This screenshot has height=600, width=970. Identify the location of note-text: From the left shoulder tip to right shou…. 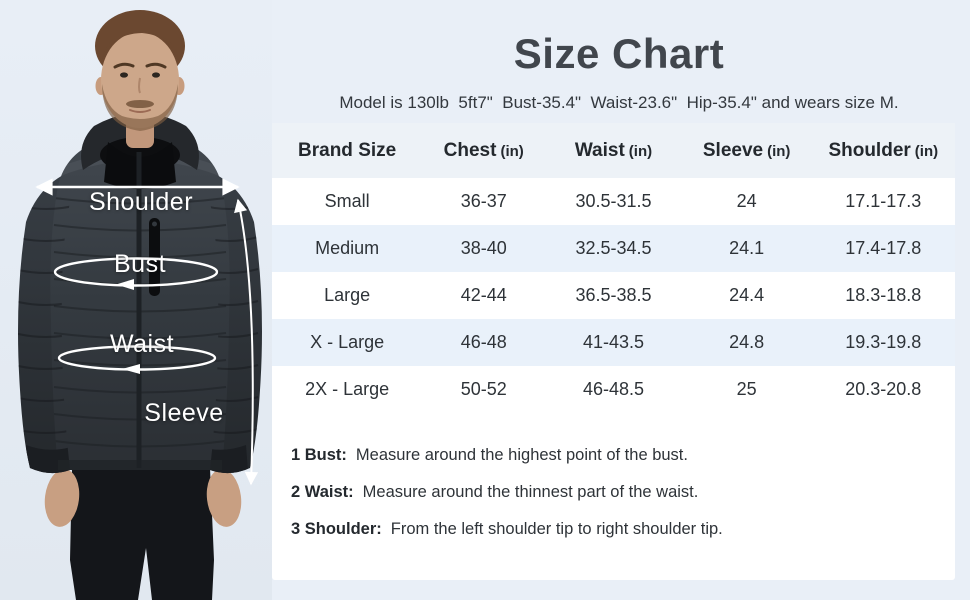
(556, 528).